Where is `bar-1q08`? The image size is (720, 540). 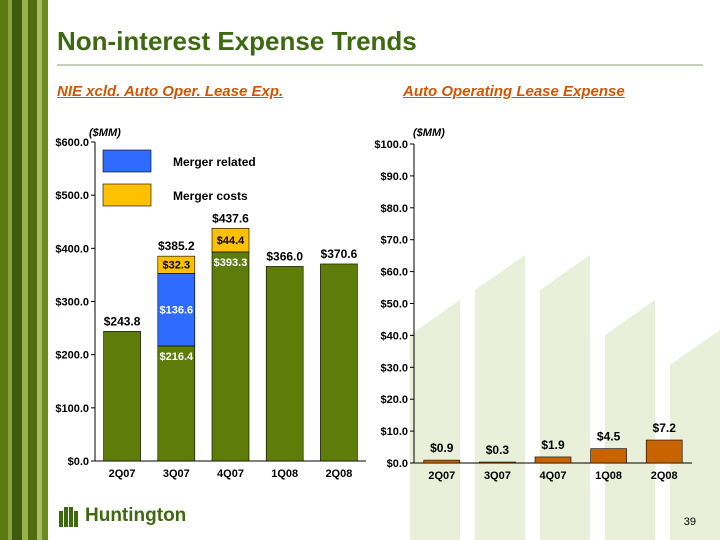 bar-1q08 is located at coordinates (608, 456).